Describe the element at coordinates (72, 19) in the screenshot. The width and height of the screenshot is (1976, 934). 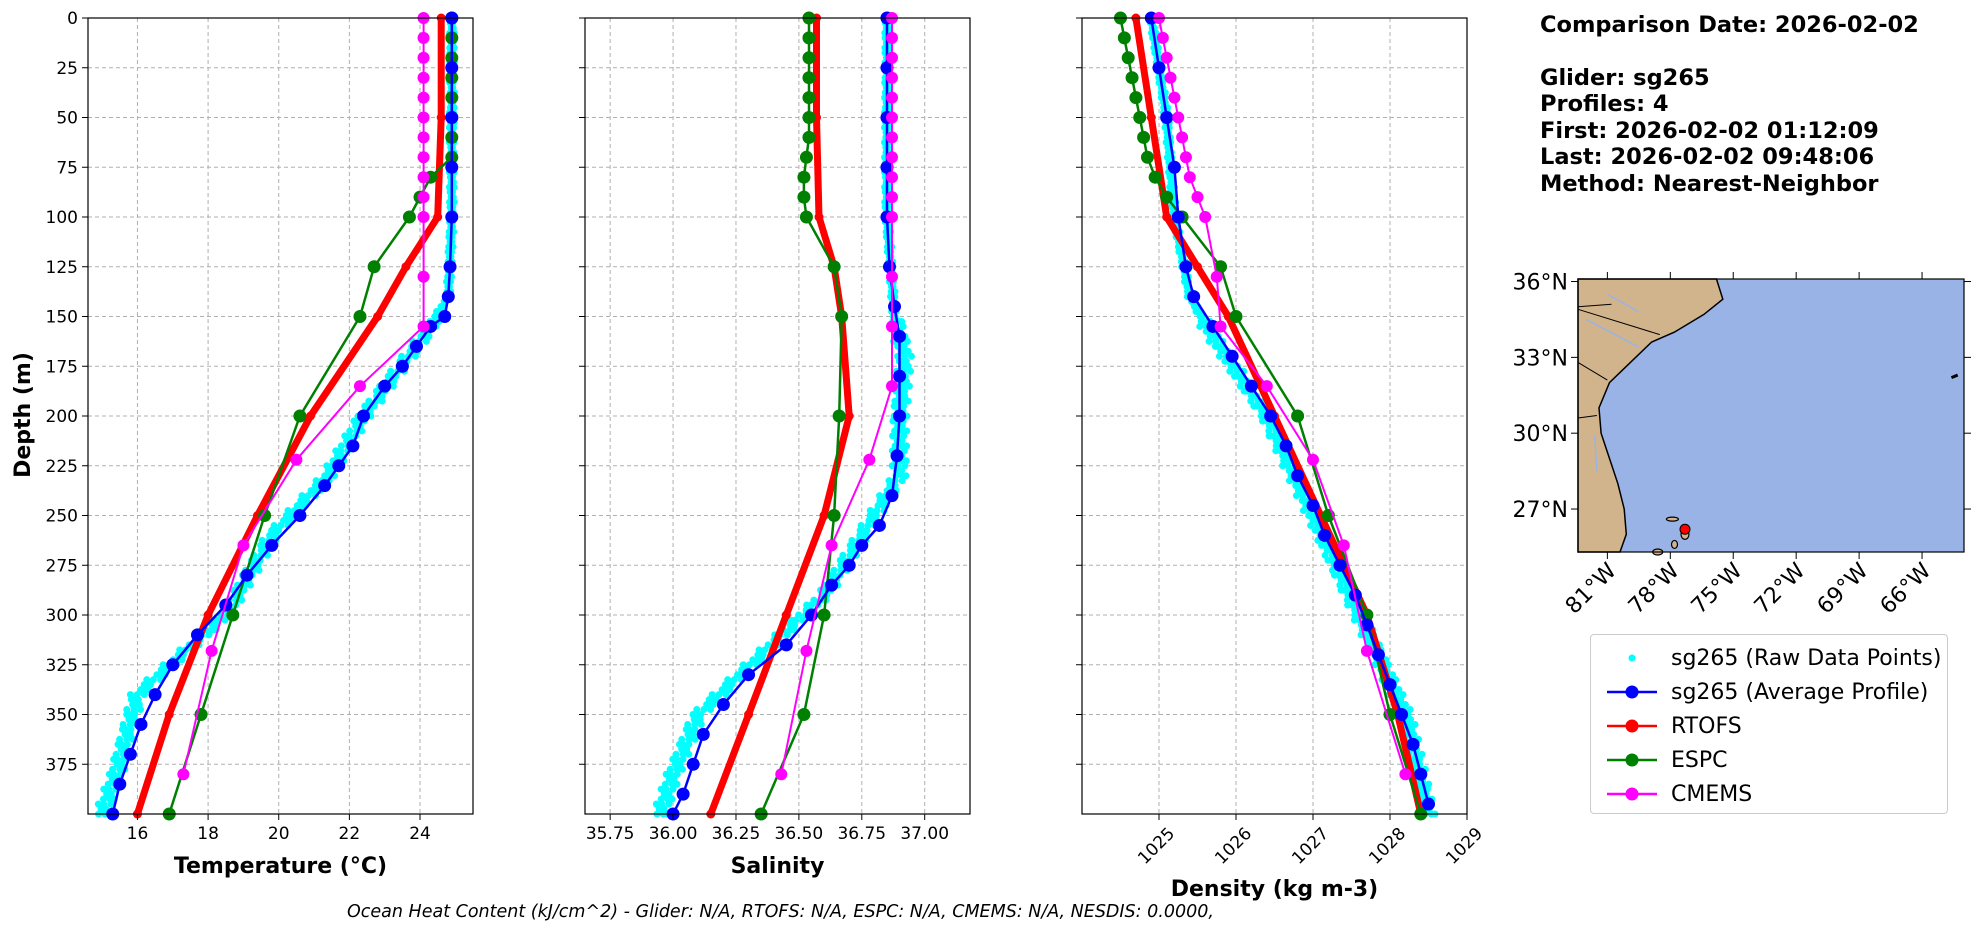
I see `y-tick-label: 0` at that location.